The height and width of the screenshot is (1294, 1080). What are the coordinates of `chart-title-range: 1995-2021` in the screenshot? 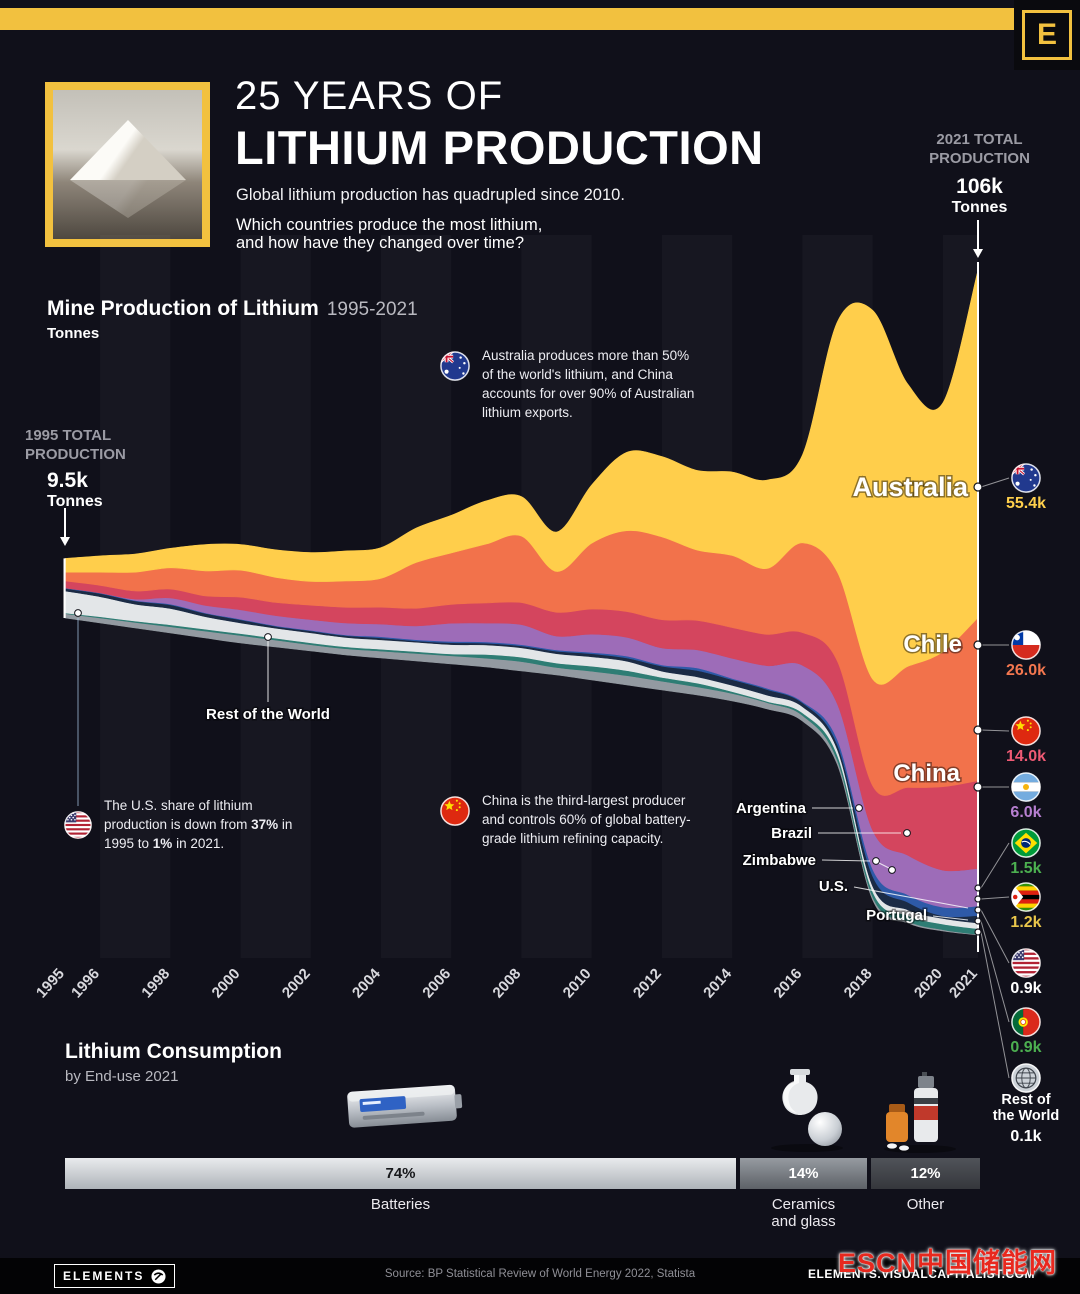 It's located at (372, 309).